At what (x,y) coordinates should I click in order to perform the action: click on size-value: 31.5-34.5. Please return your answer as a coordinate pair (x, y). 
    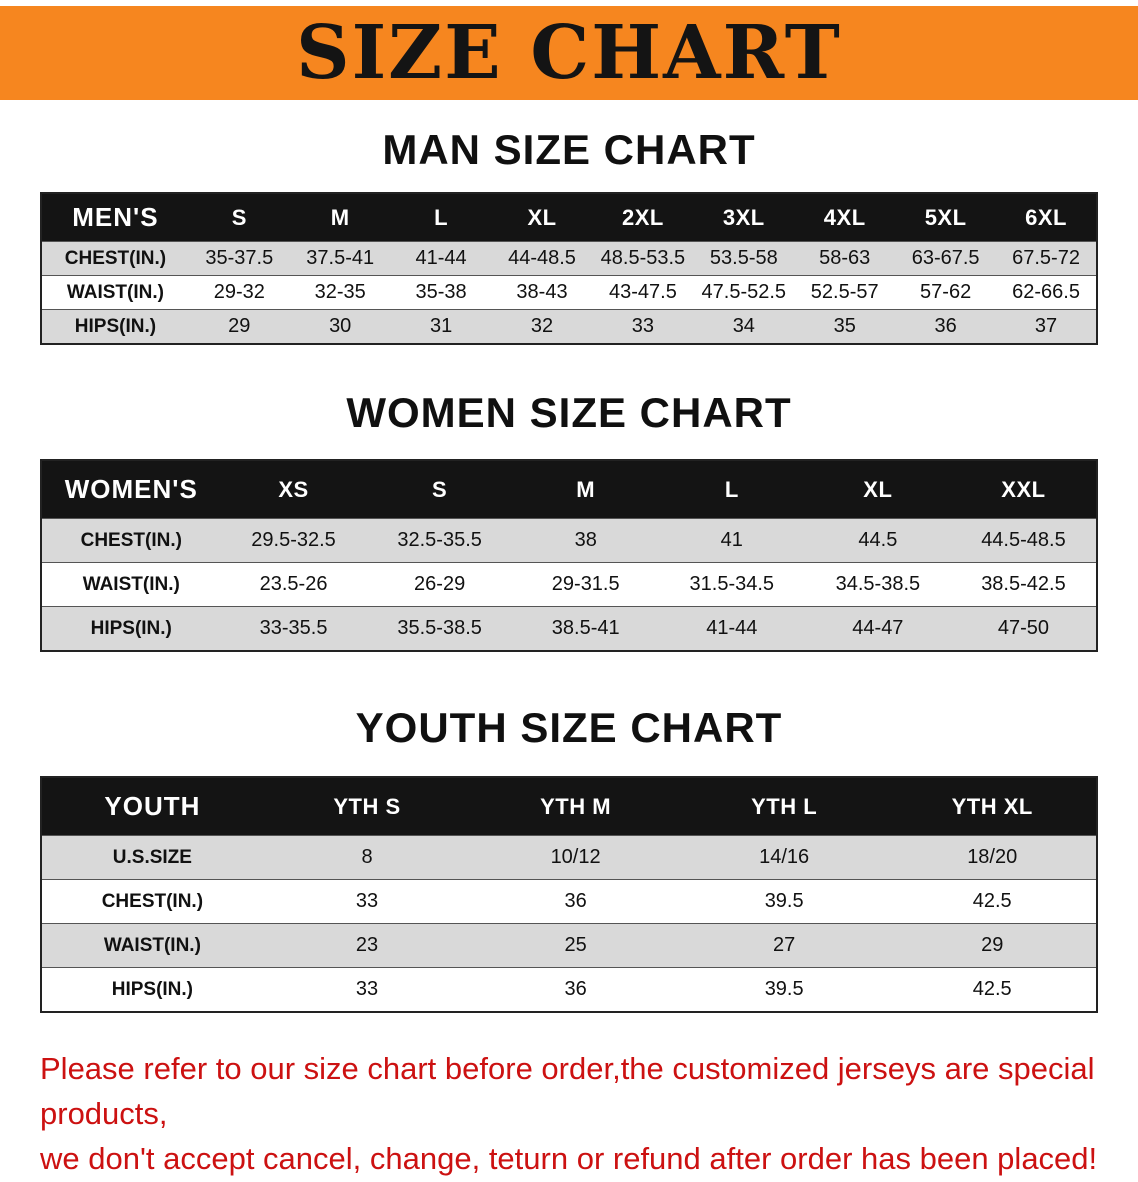
    Looking at the image, I should click on (732, 584).